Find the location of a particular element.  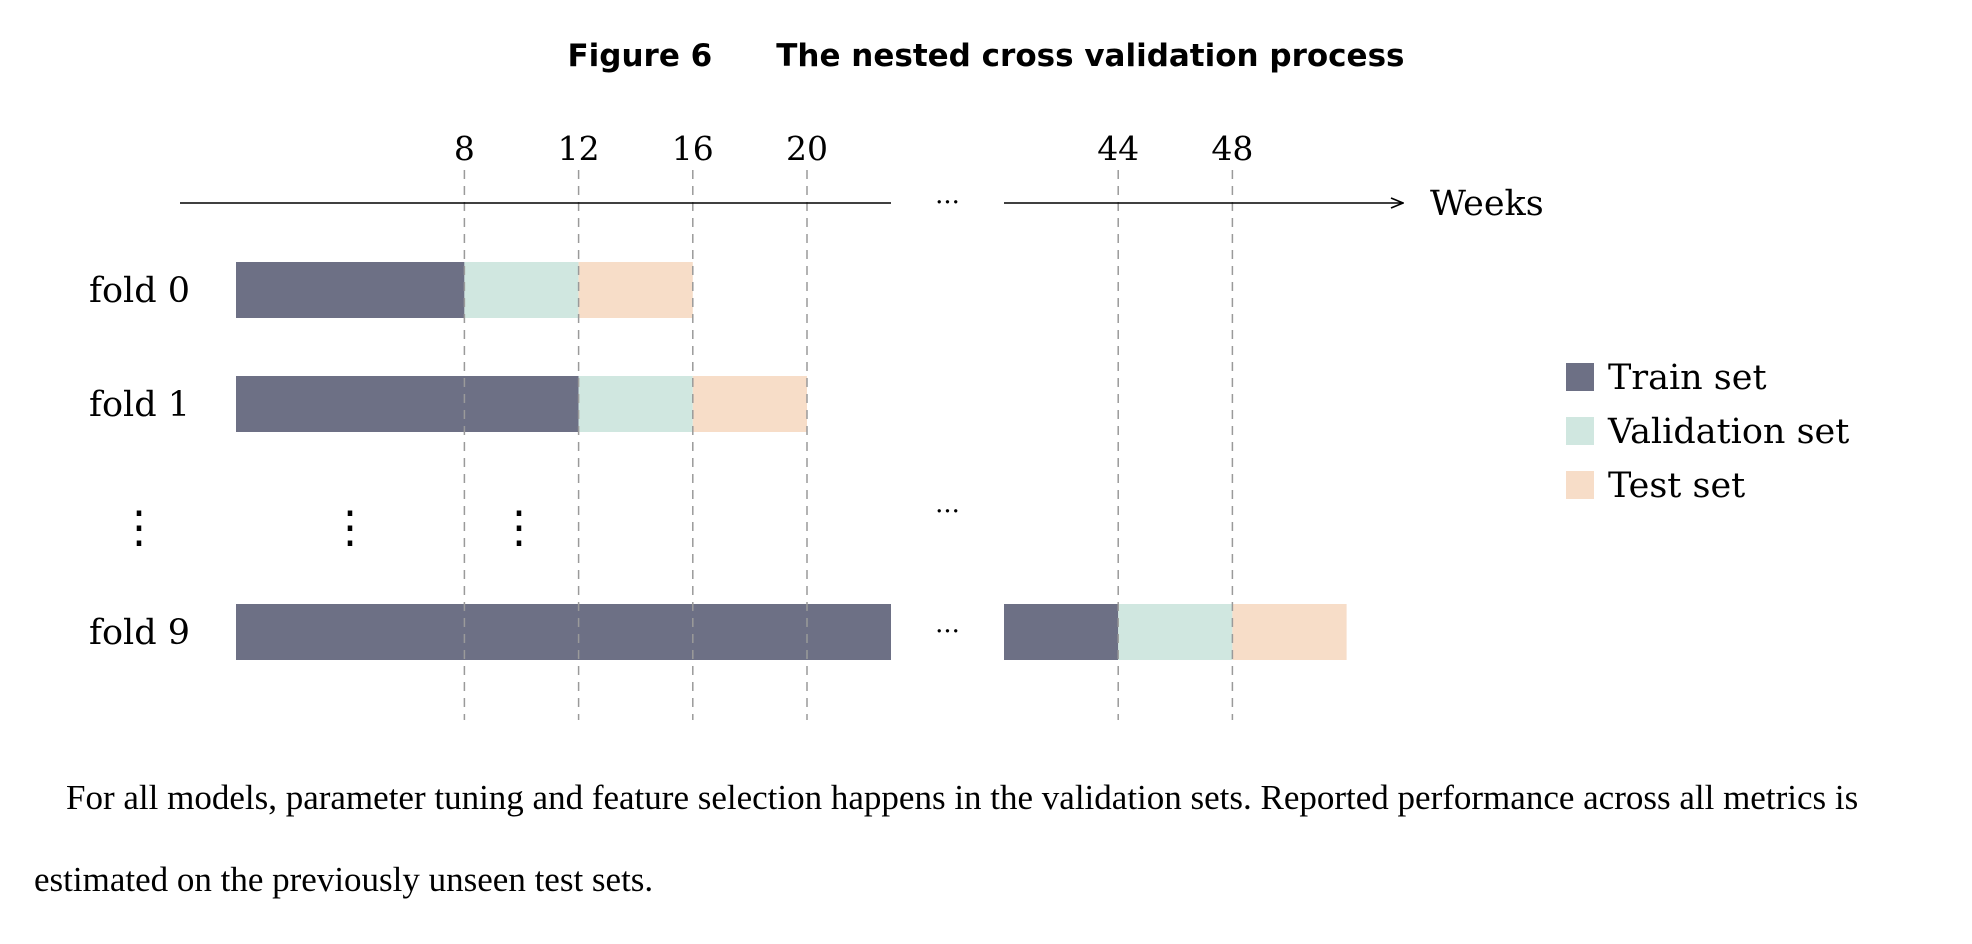

week-axis: 8 12 16 20 44 48 ··· Weeks is located at coordinates (862, 176).